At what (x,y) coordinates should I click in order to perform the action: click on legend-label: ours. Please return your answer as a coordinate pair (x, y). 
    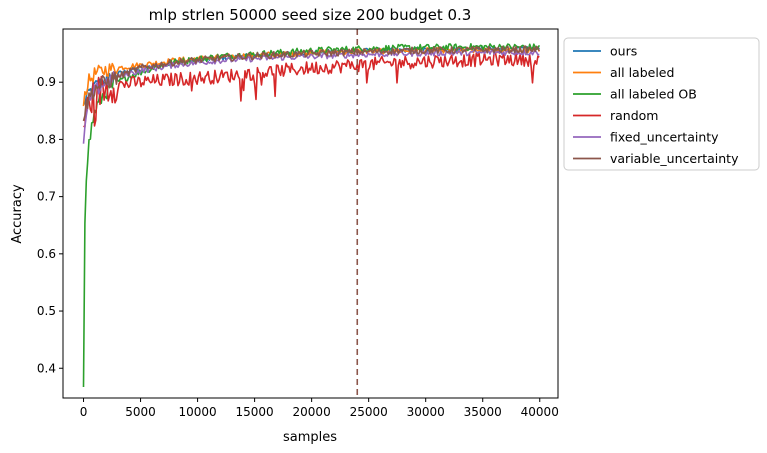
    Looking at the image, I should click on (623, 51).